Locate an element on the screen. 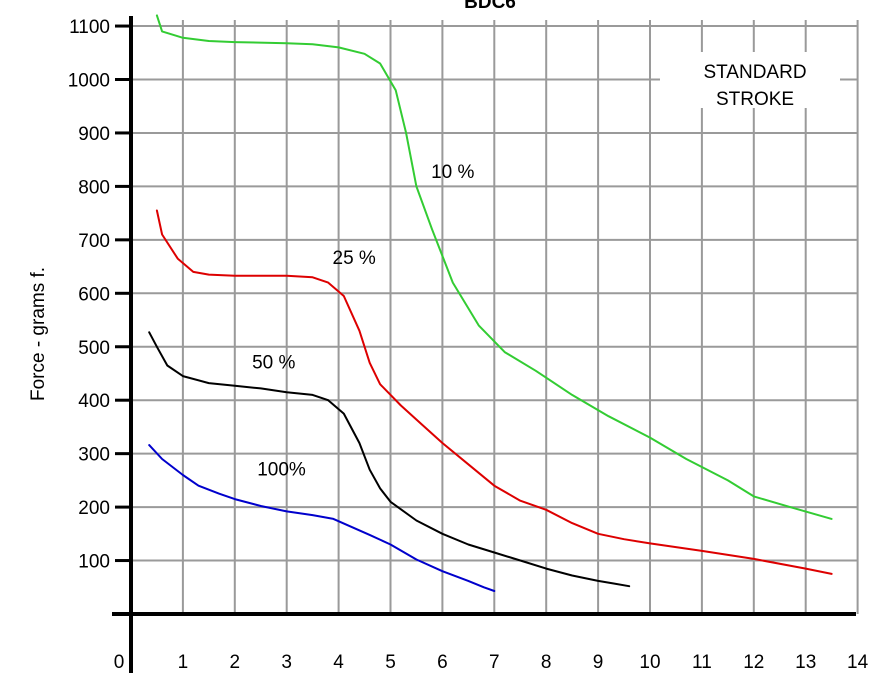 This screenshot has height=673, width=873. x-tick-label: 1 is located at coordinates (183, 662).